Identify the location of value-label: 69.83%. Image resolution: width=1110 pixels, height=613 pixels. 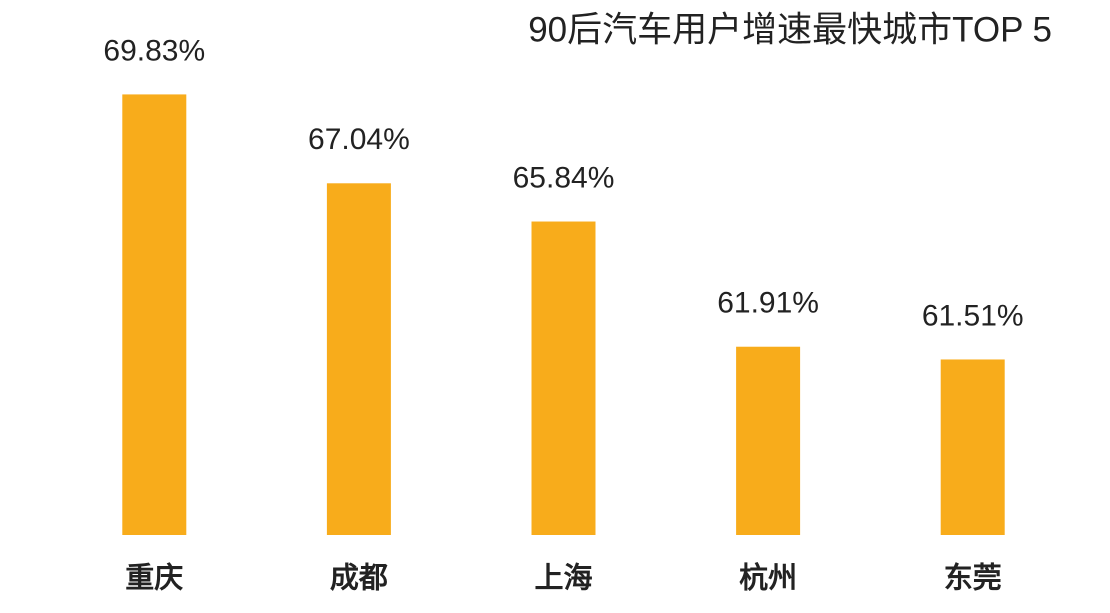
(154, 50).